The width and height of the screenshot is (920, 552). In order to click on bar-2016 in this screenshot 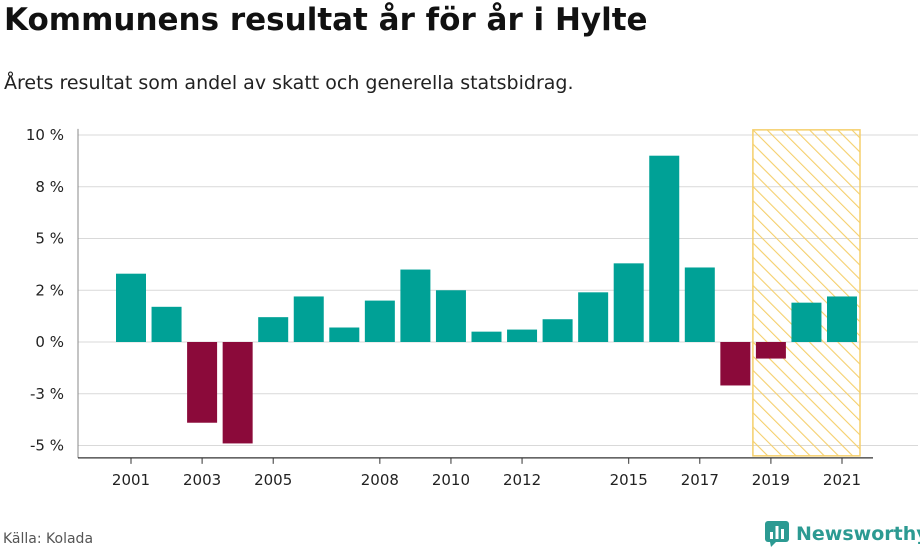, I will do `click(664, 248)`.